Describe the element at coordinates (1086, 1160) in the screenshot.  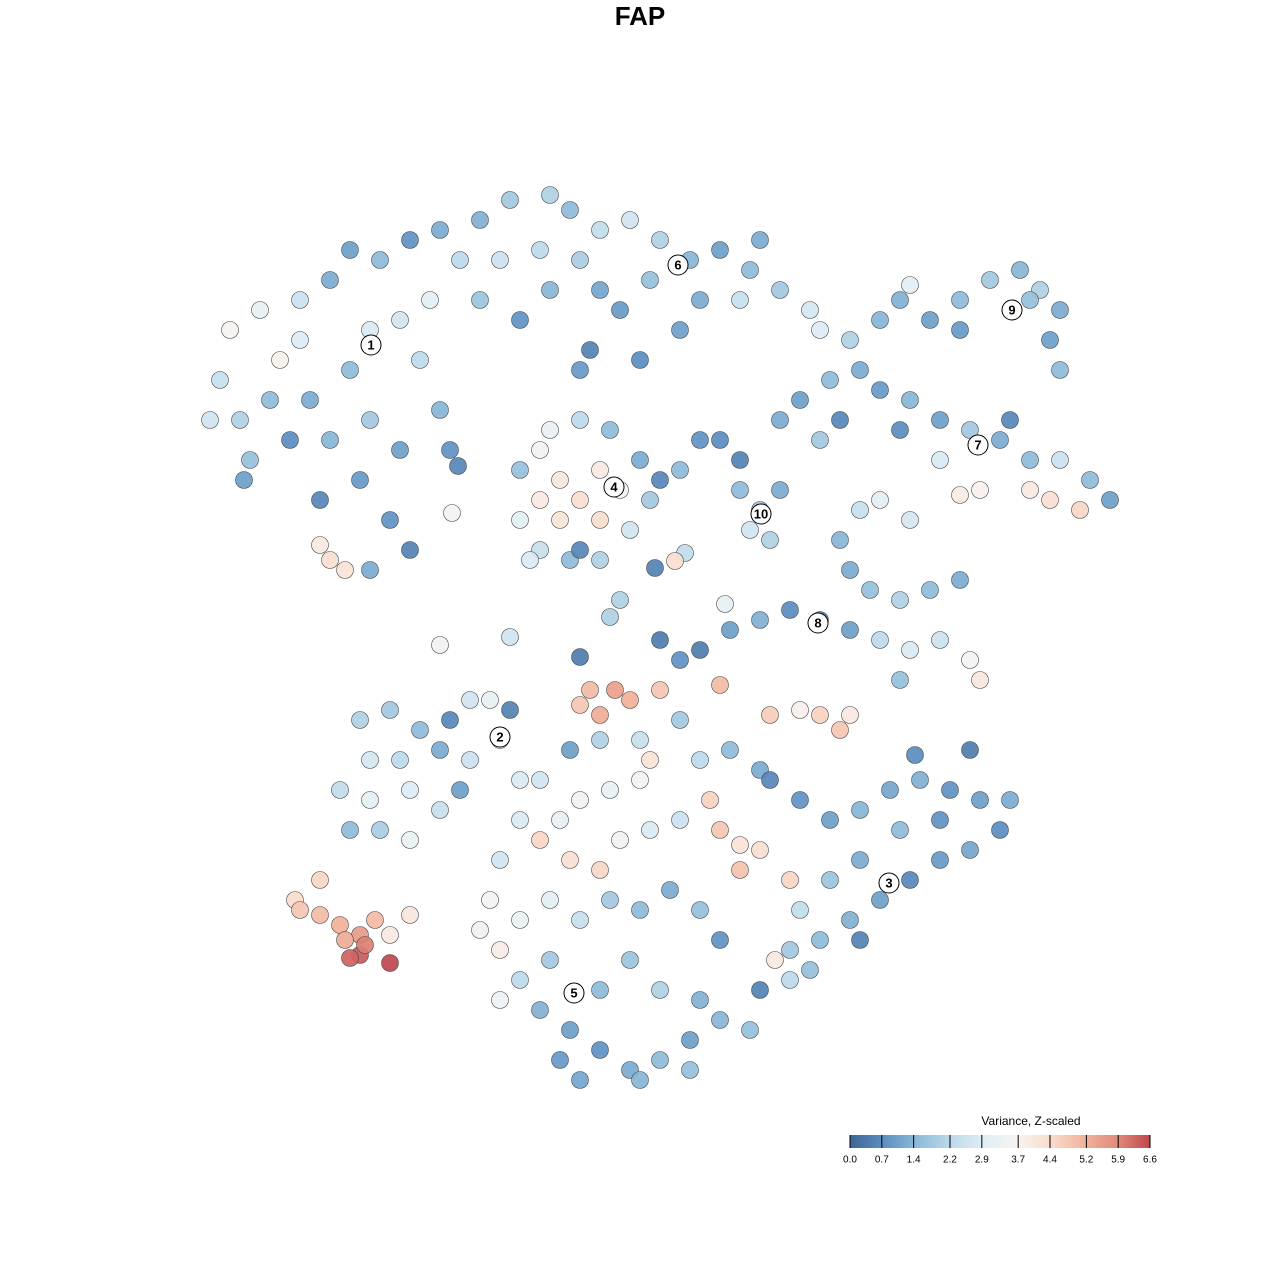
I see `colorbar-tick-label: 5.2` at that location.